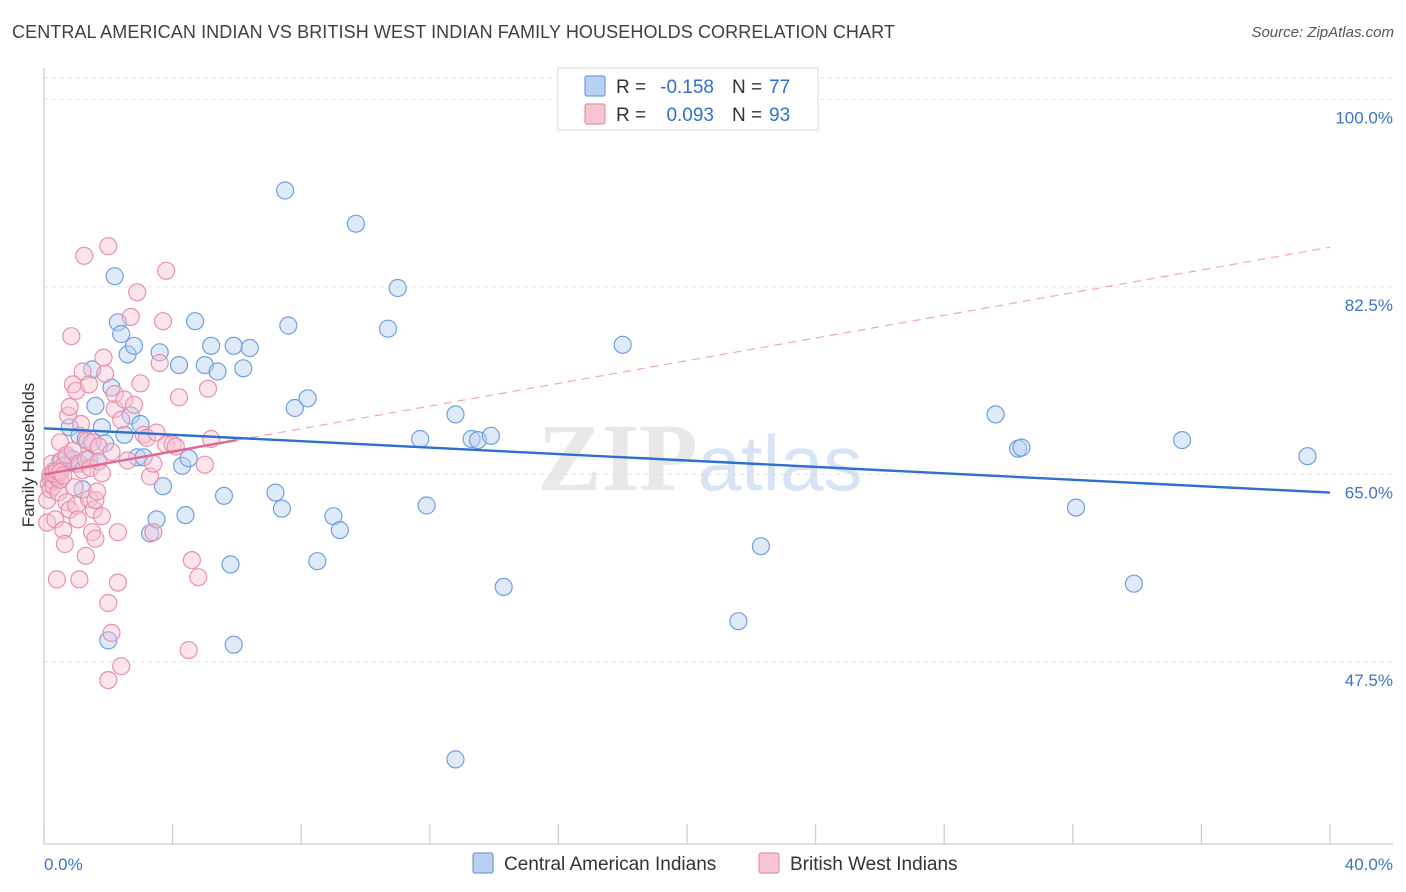 This screenshot has height=892, width=1406. I want to click on stats-r-label-1: R =, so click(631, 115).